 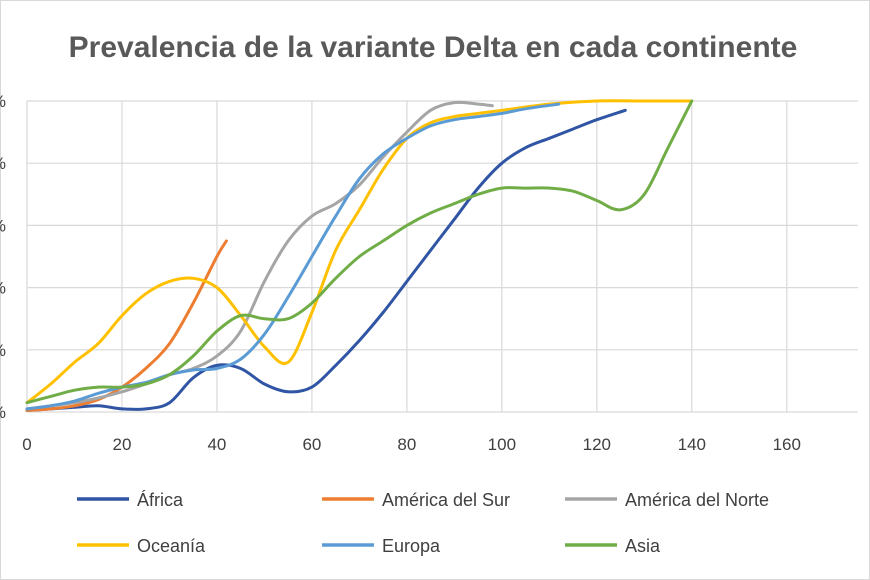 I want to click on legend-label-africa: África, so click(x=160, y=500).